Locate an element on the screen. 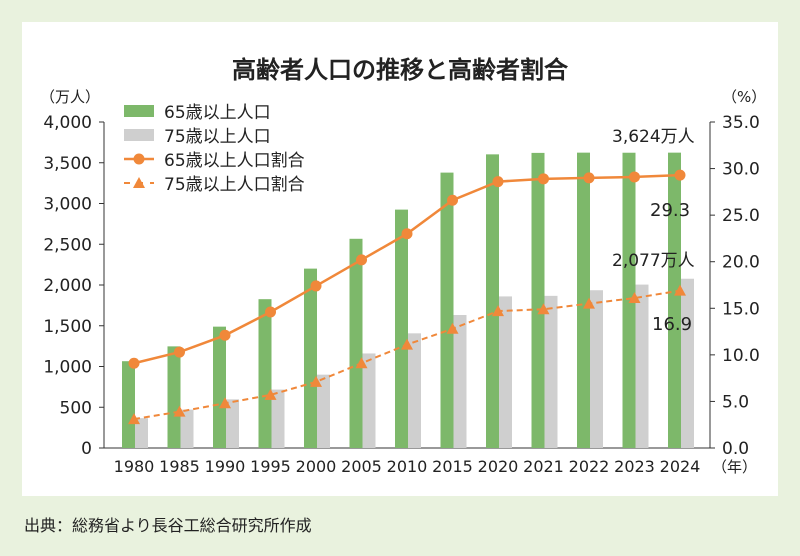 The width and height of the screenshot is (800, 556). y-tick-label: 3,000 is located at coordinates (67, 205).